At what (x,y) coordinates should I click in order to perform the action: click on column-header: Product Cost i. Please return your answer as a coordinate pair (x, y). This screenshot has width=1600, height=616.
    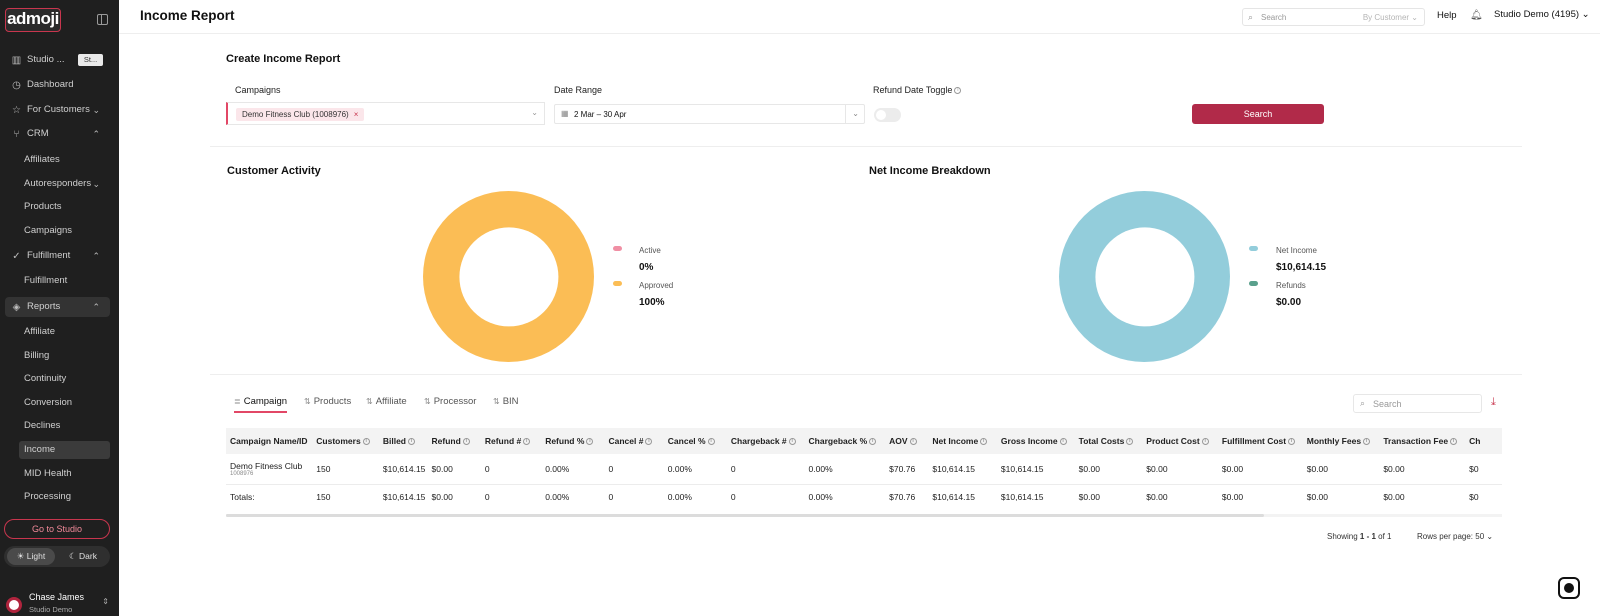
    Looking at the image, I should click on (1180, 441).